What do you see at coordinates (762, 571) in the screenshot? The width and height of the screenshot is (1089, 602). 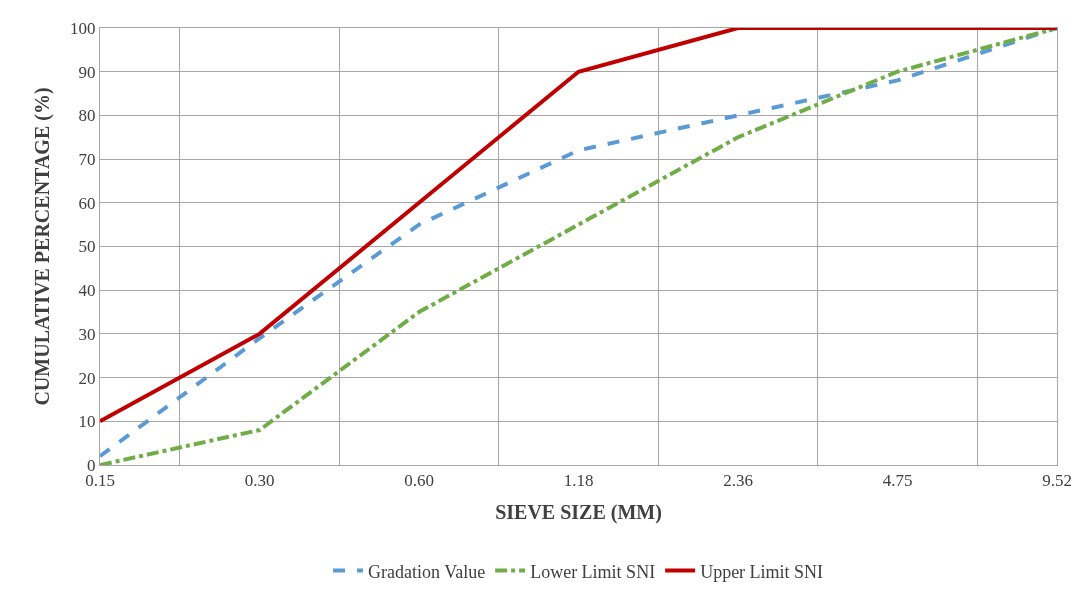 I see `legend-label: Upper Limit SNI` at bounding box center [762, 571].